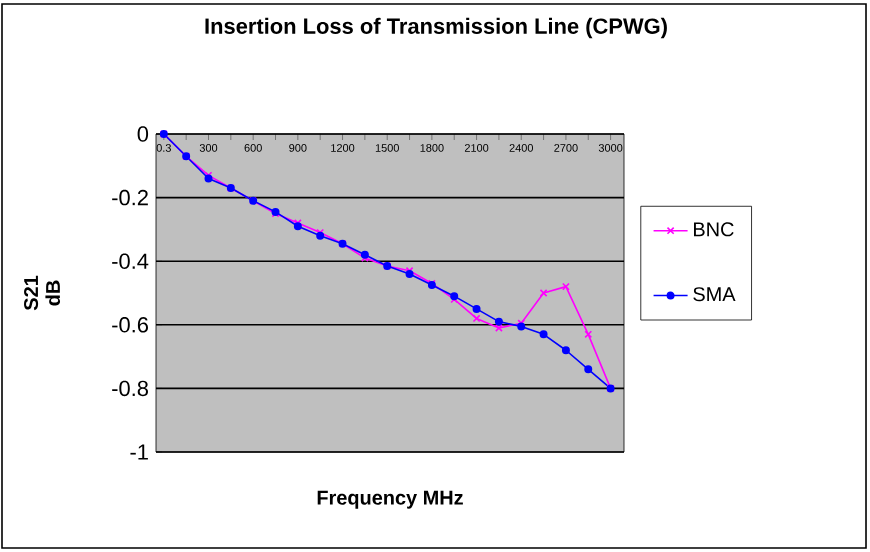 This screenshot has width=870, height=552. What do you see at coordinates (42, 293) in the screenshot?
I see `y-axis-title: S21 dB` at bounding box center [42, 293].